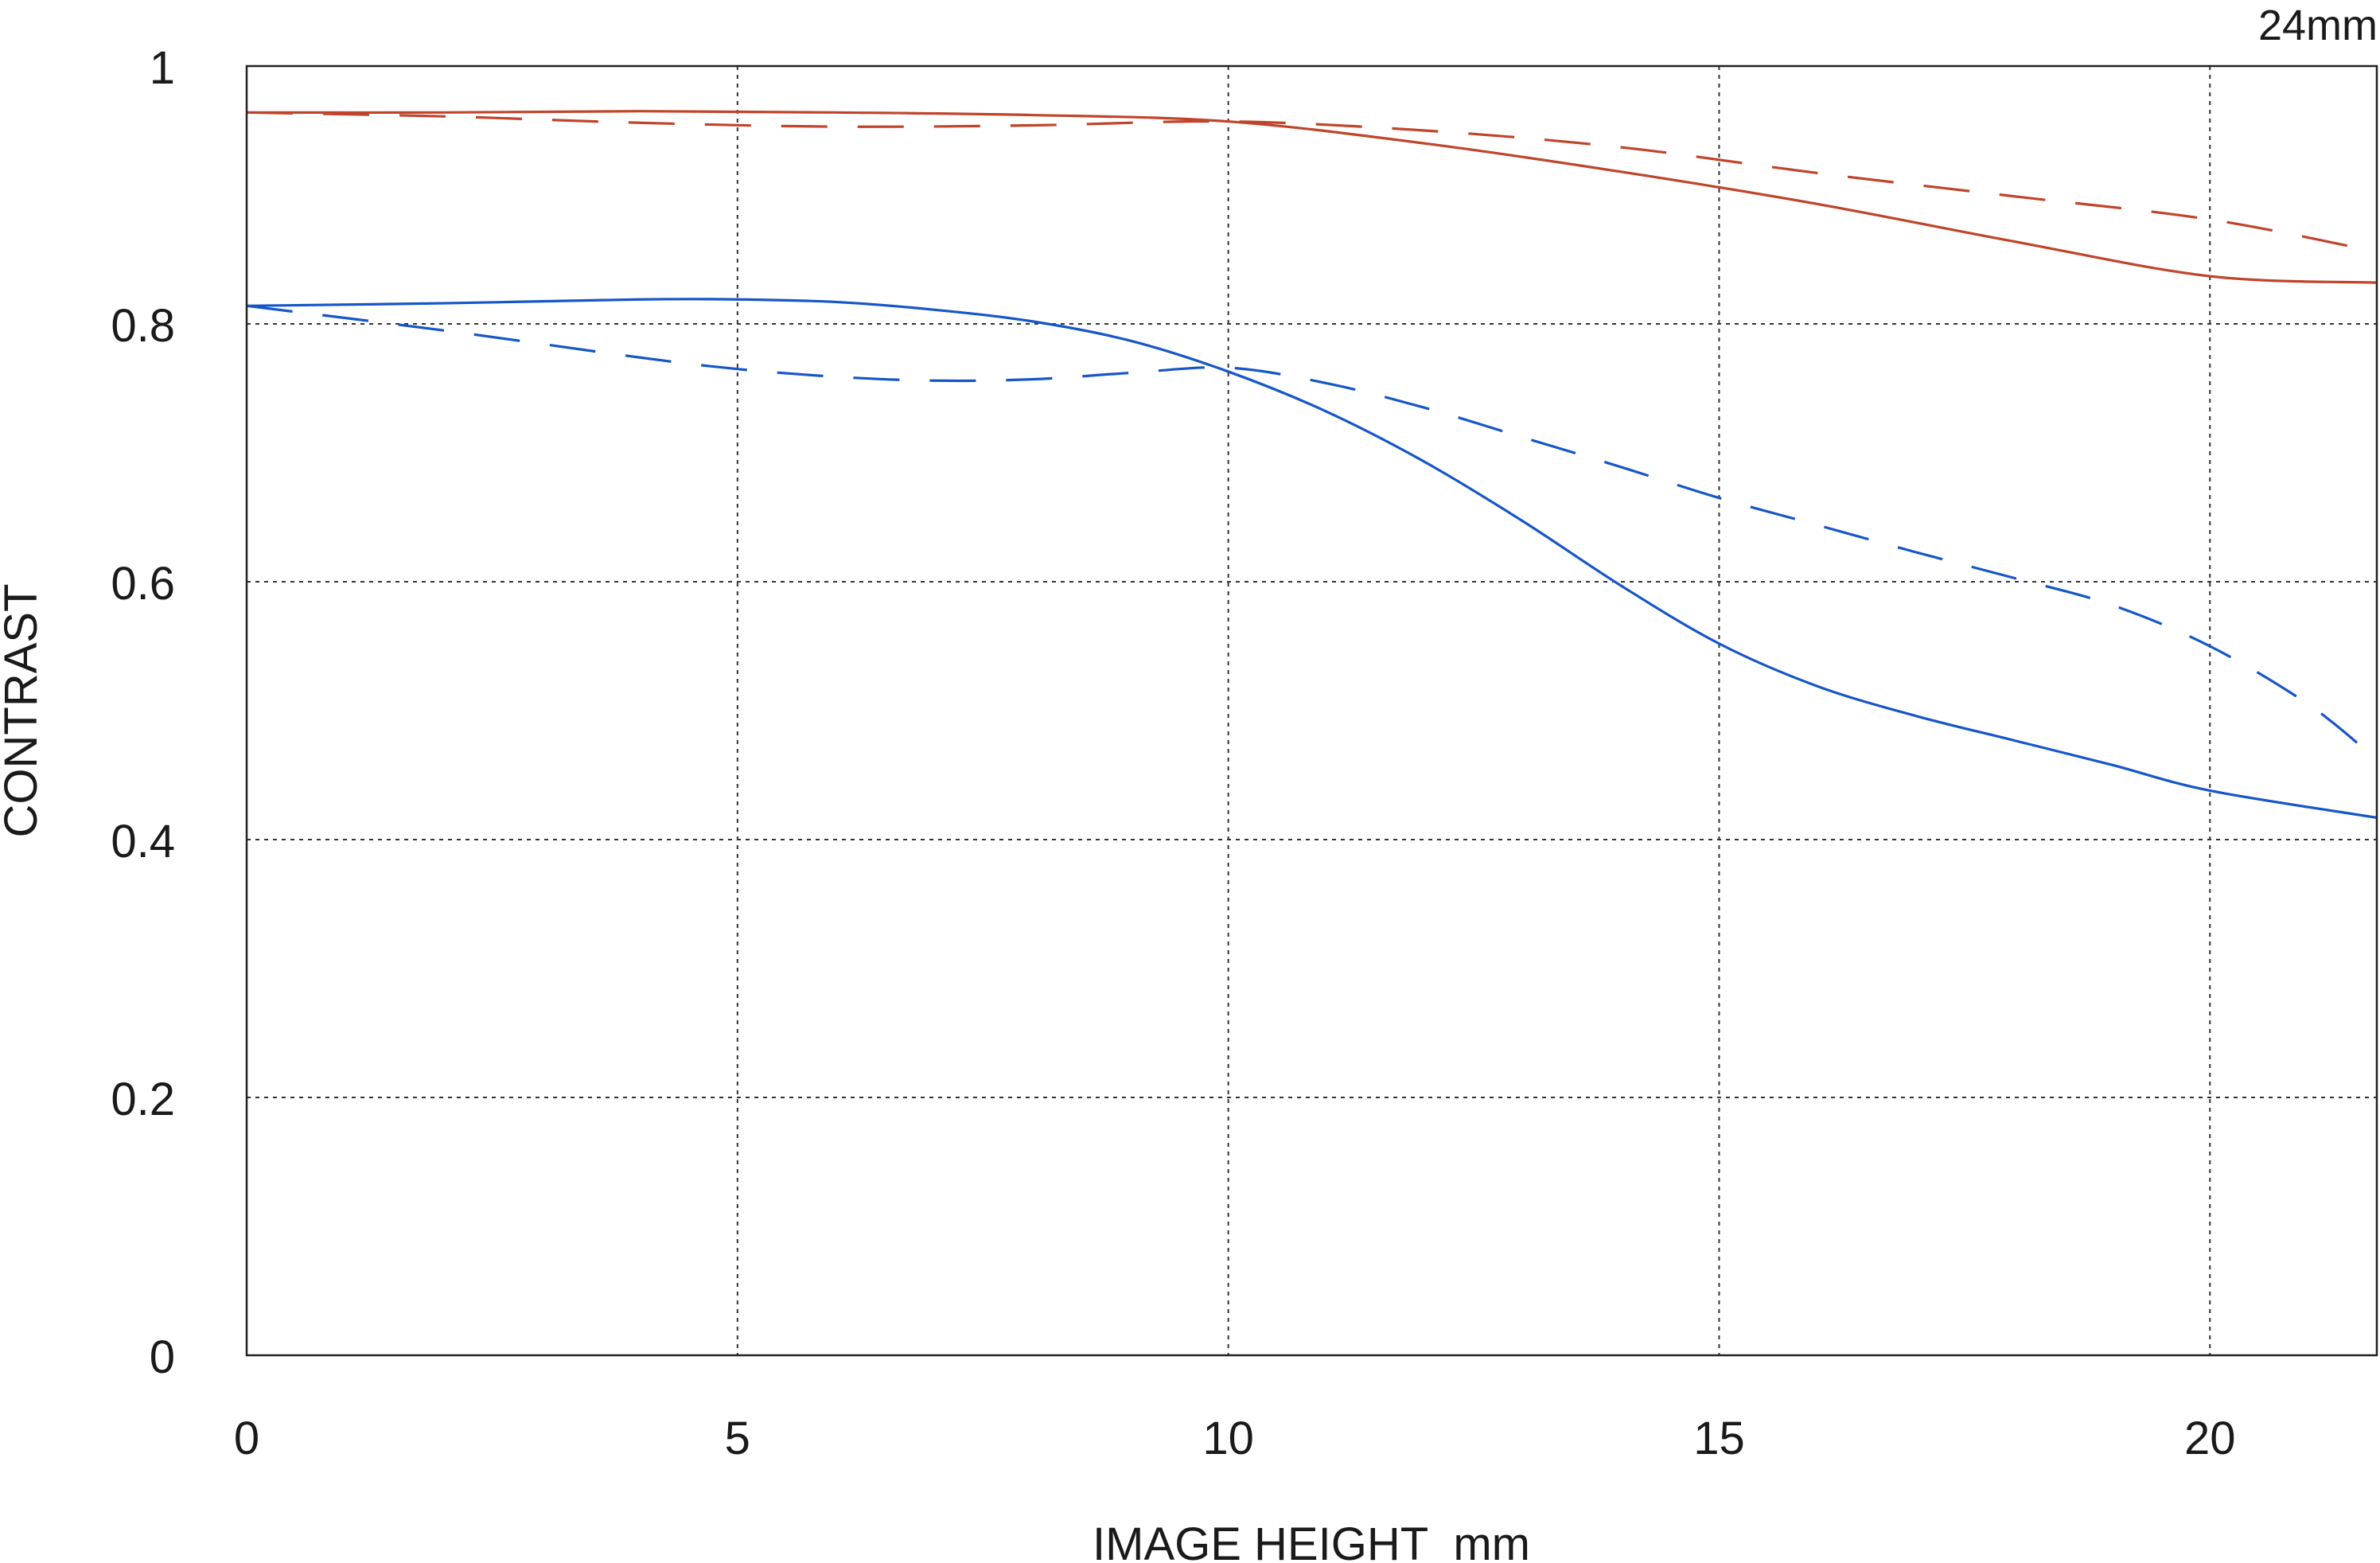  What do you see at coordinates (143, 326) in the screenshot?
I see `y-tick-label-0.8: 0.8` at bounding box center [143, 326].